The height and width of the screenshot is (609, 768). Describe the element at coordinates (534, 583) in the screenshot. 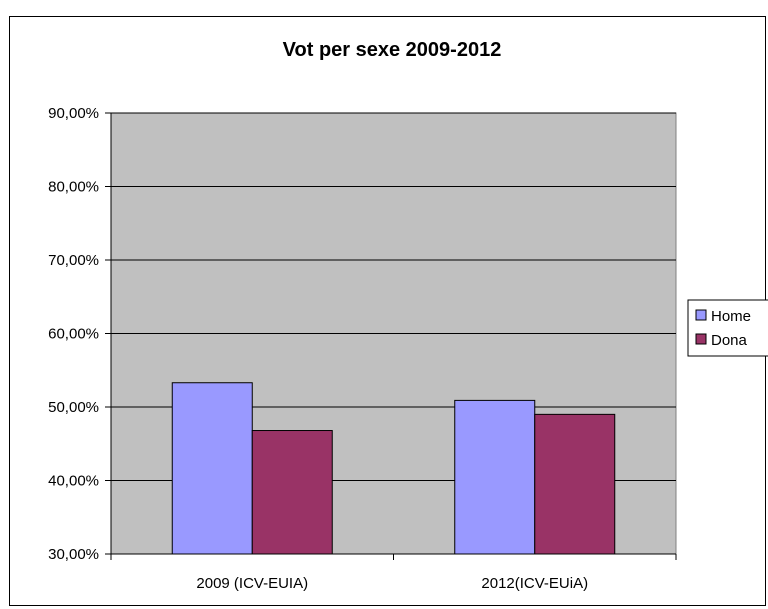

I see `x-tick-label: 2012(ICV-EUiA)` at that location.